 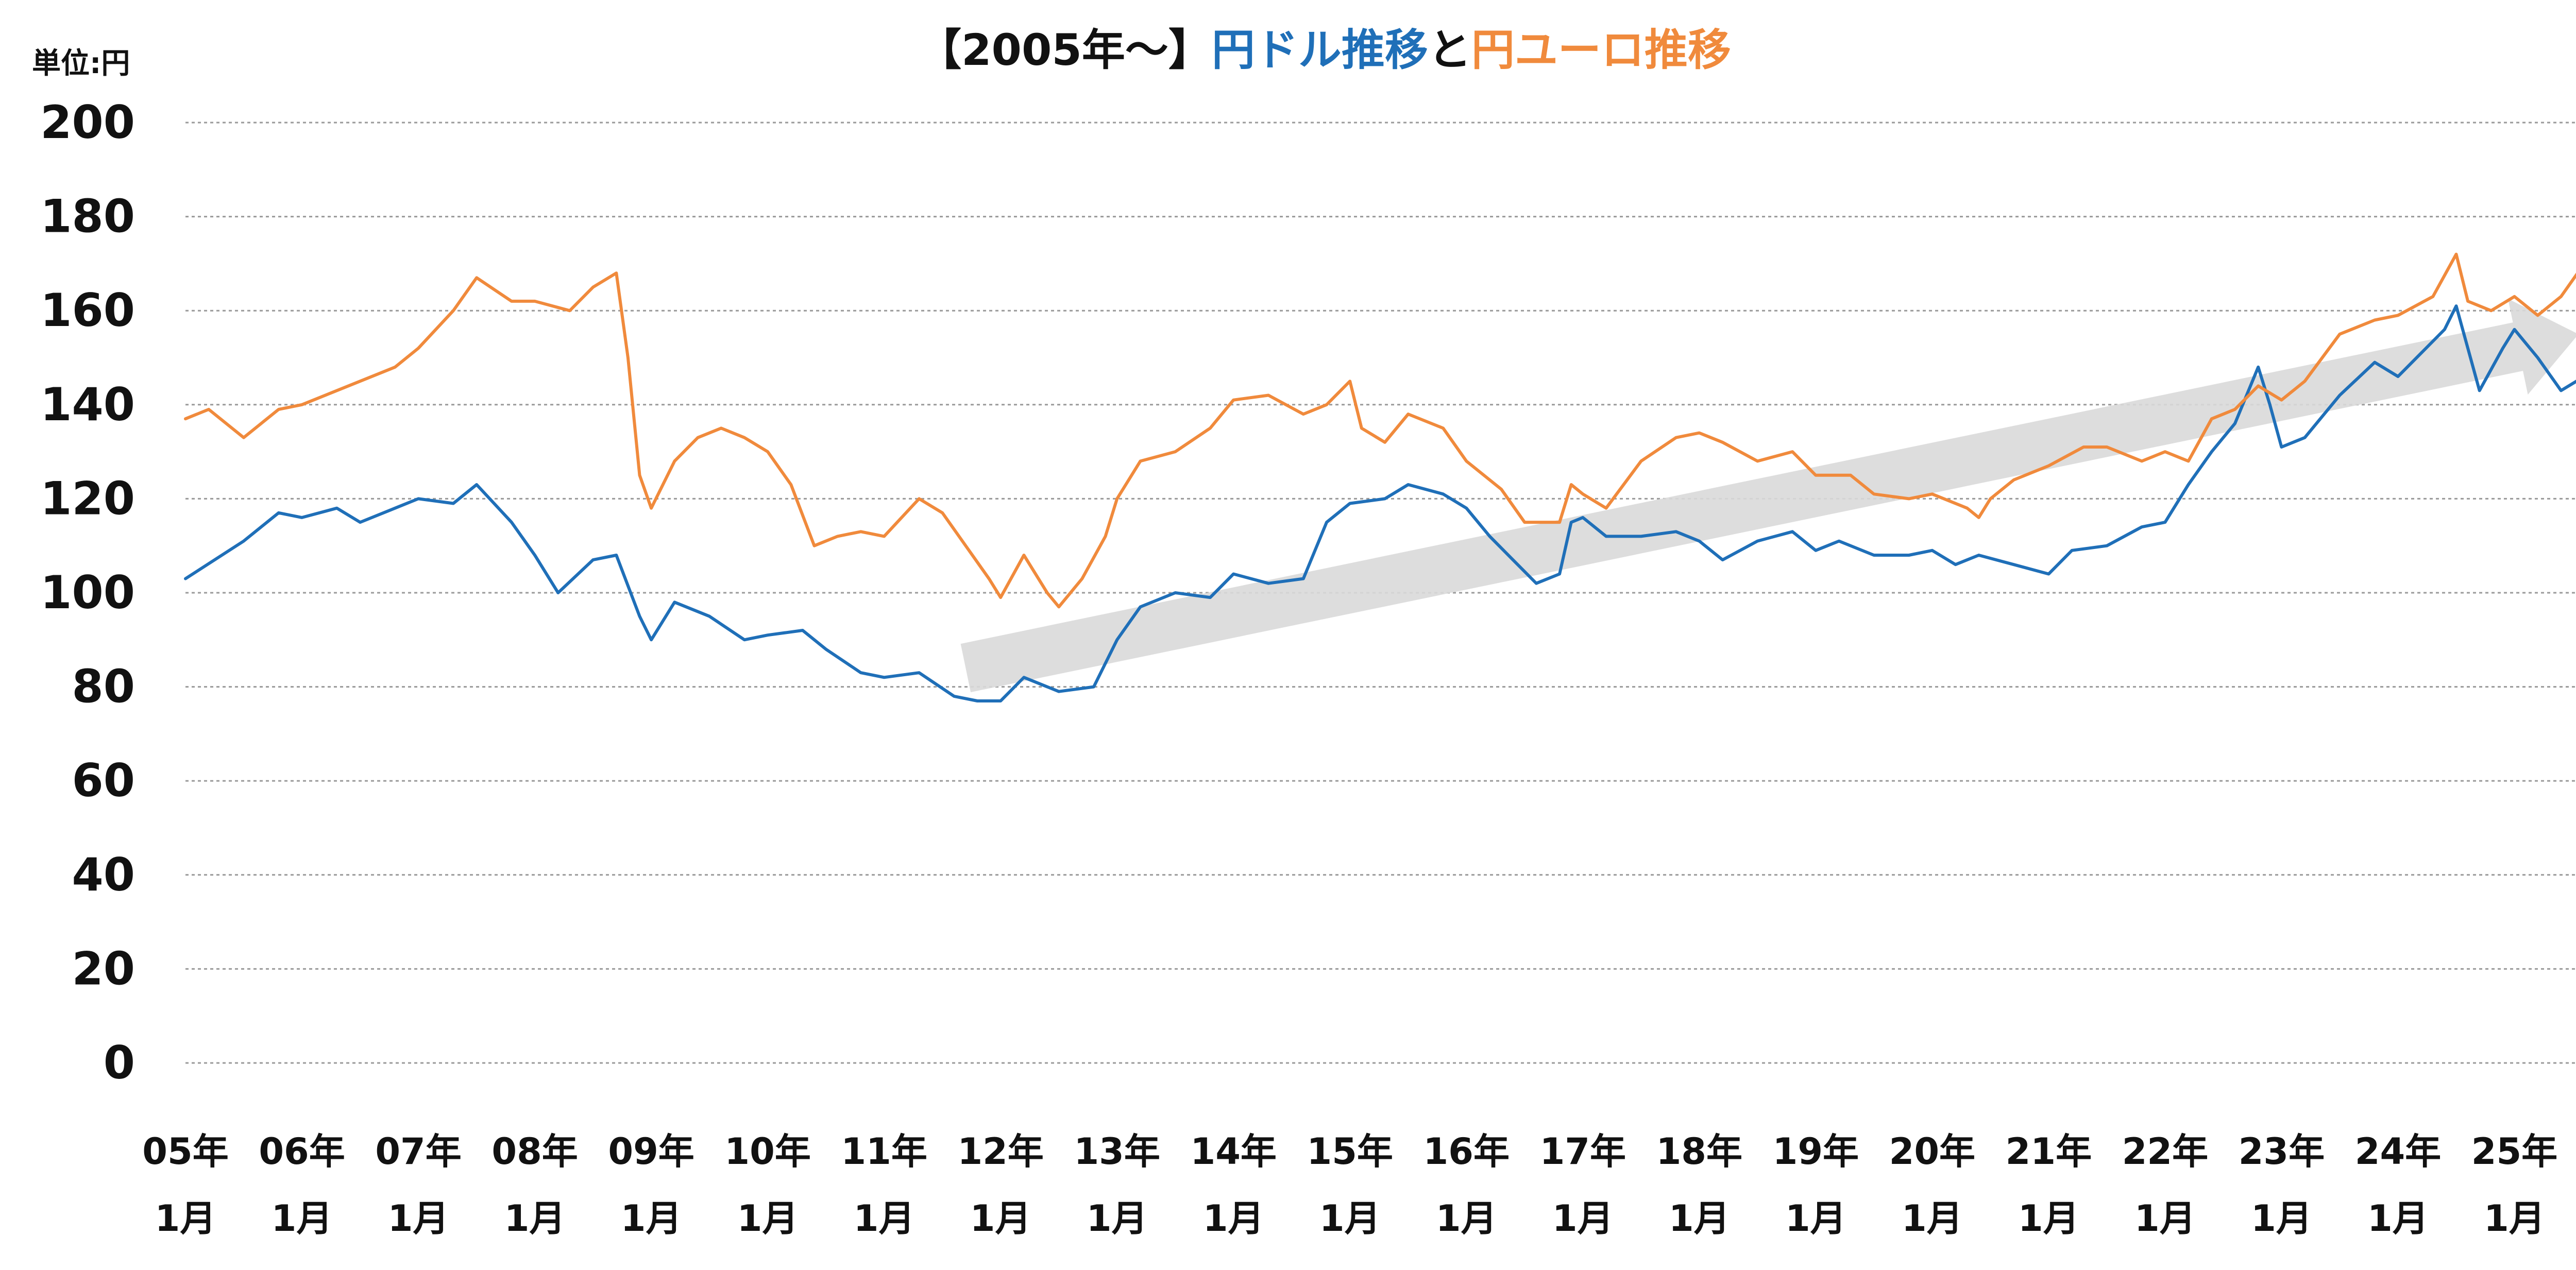 What do you see at coordinates (119, 1062) in the screenshot?
I see `y-tick-label: 0` at bounding box center [119, 1062].